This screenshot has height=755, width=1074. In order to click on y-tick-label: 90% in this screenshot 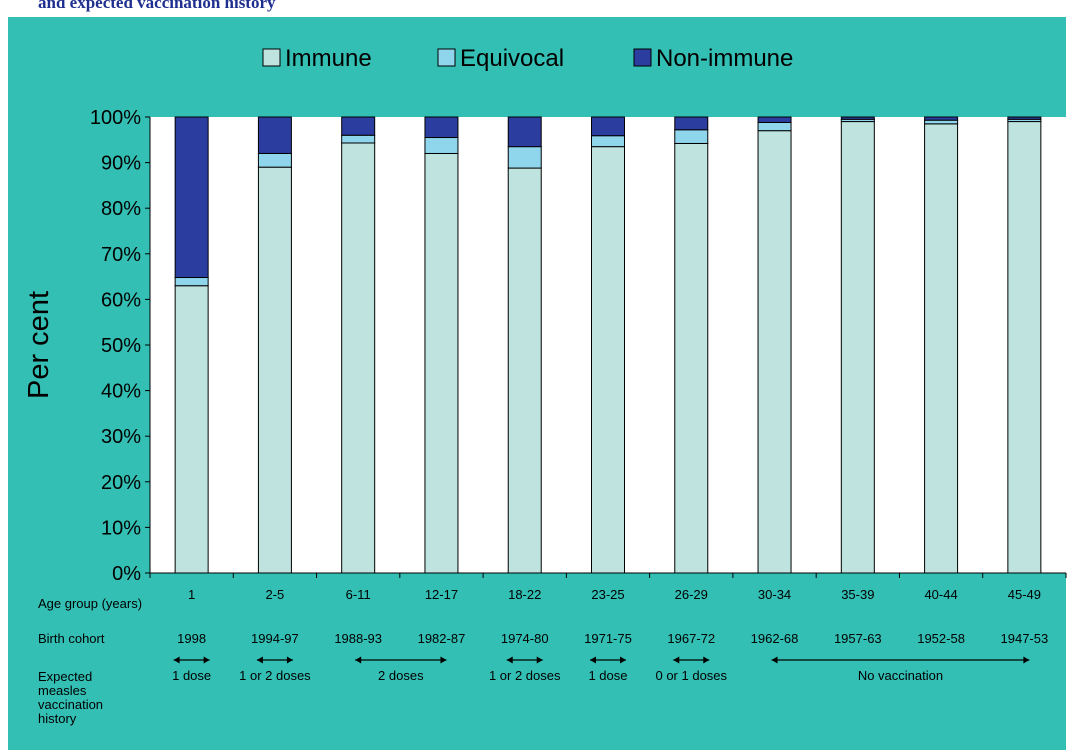, I will do `click(121, 164)`.